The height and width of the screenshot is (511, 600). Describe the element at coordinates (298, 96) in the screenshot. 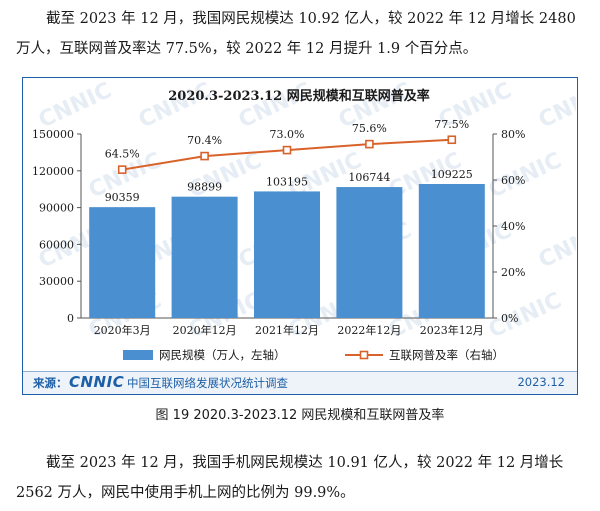

I see `chart-title: 2020.3-2023.12 网民规模和互联网普及率` at that location.